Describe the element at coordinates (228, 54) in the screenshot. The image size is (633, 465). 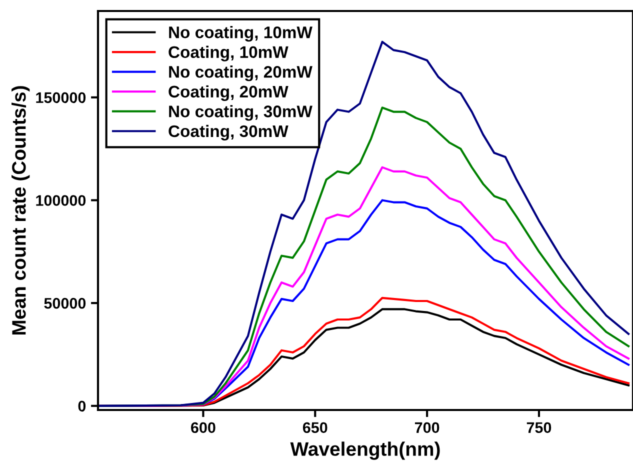
I see `legend-label: Coating, 10mW` at that location.